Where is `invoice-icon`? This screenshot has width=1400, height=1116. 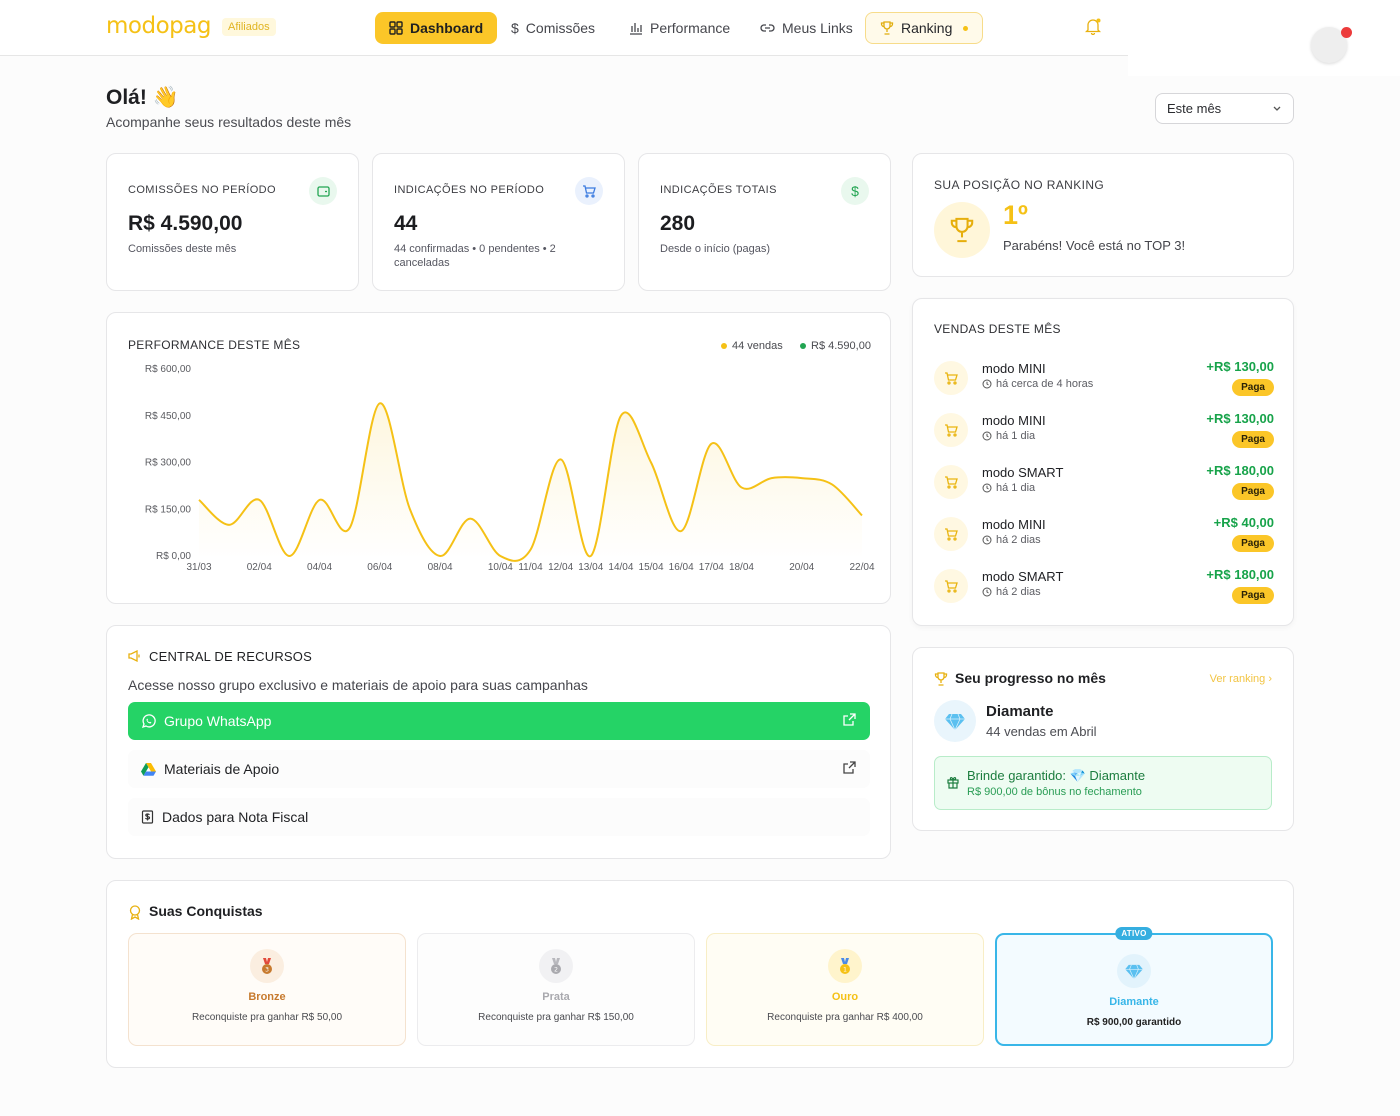
invoice-icon is located at coordinates (147, 817).